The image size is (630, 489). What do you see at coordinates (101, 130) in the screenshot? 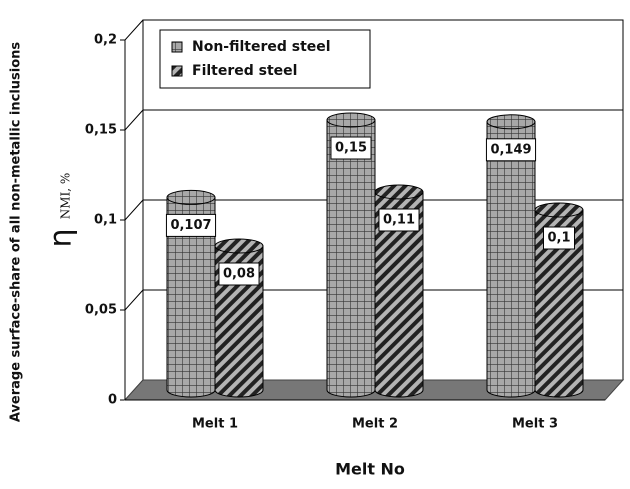
I see `y-tick-label: 0,15` at bounding box center [101, 130].